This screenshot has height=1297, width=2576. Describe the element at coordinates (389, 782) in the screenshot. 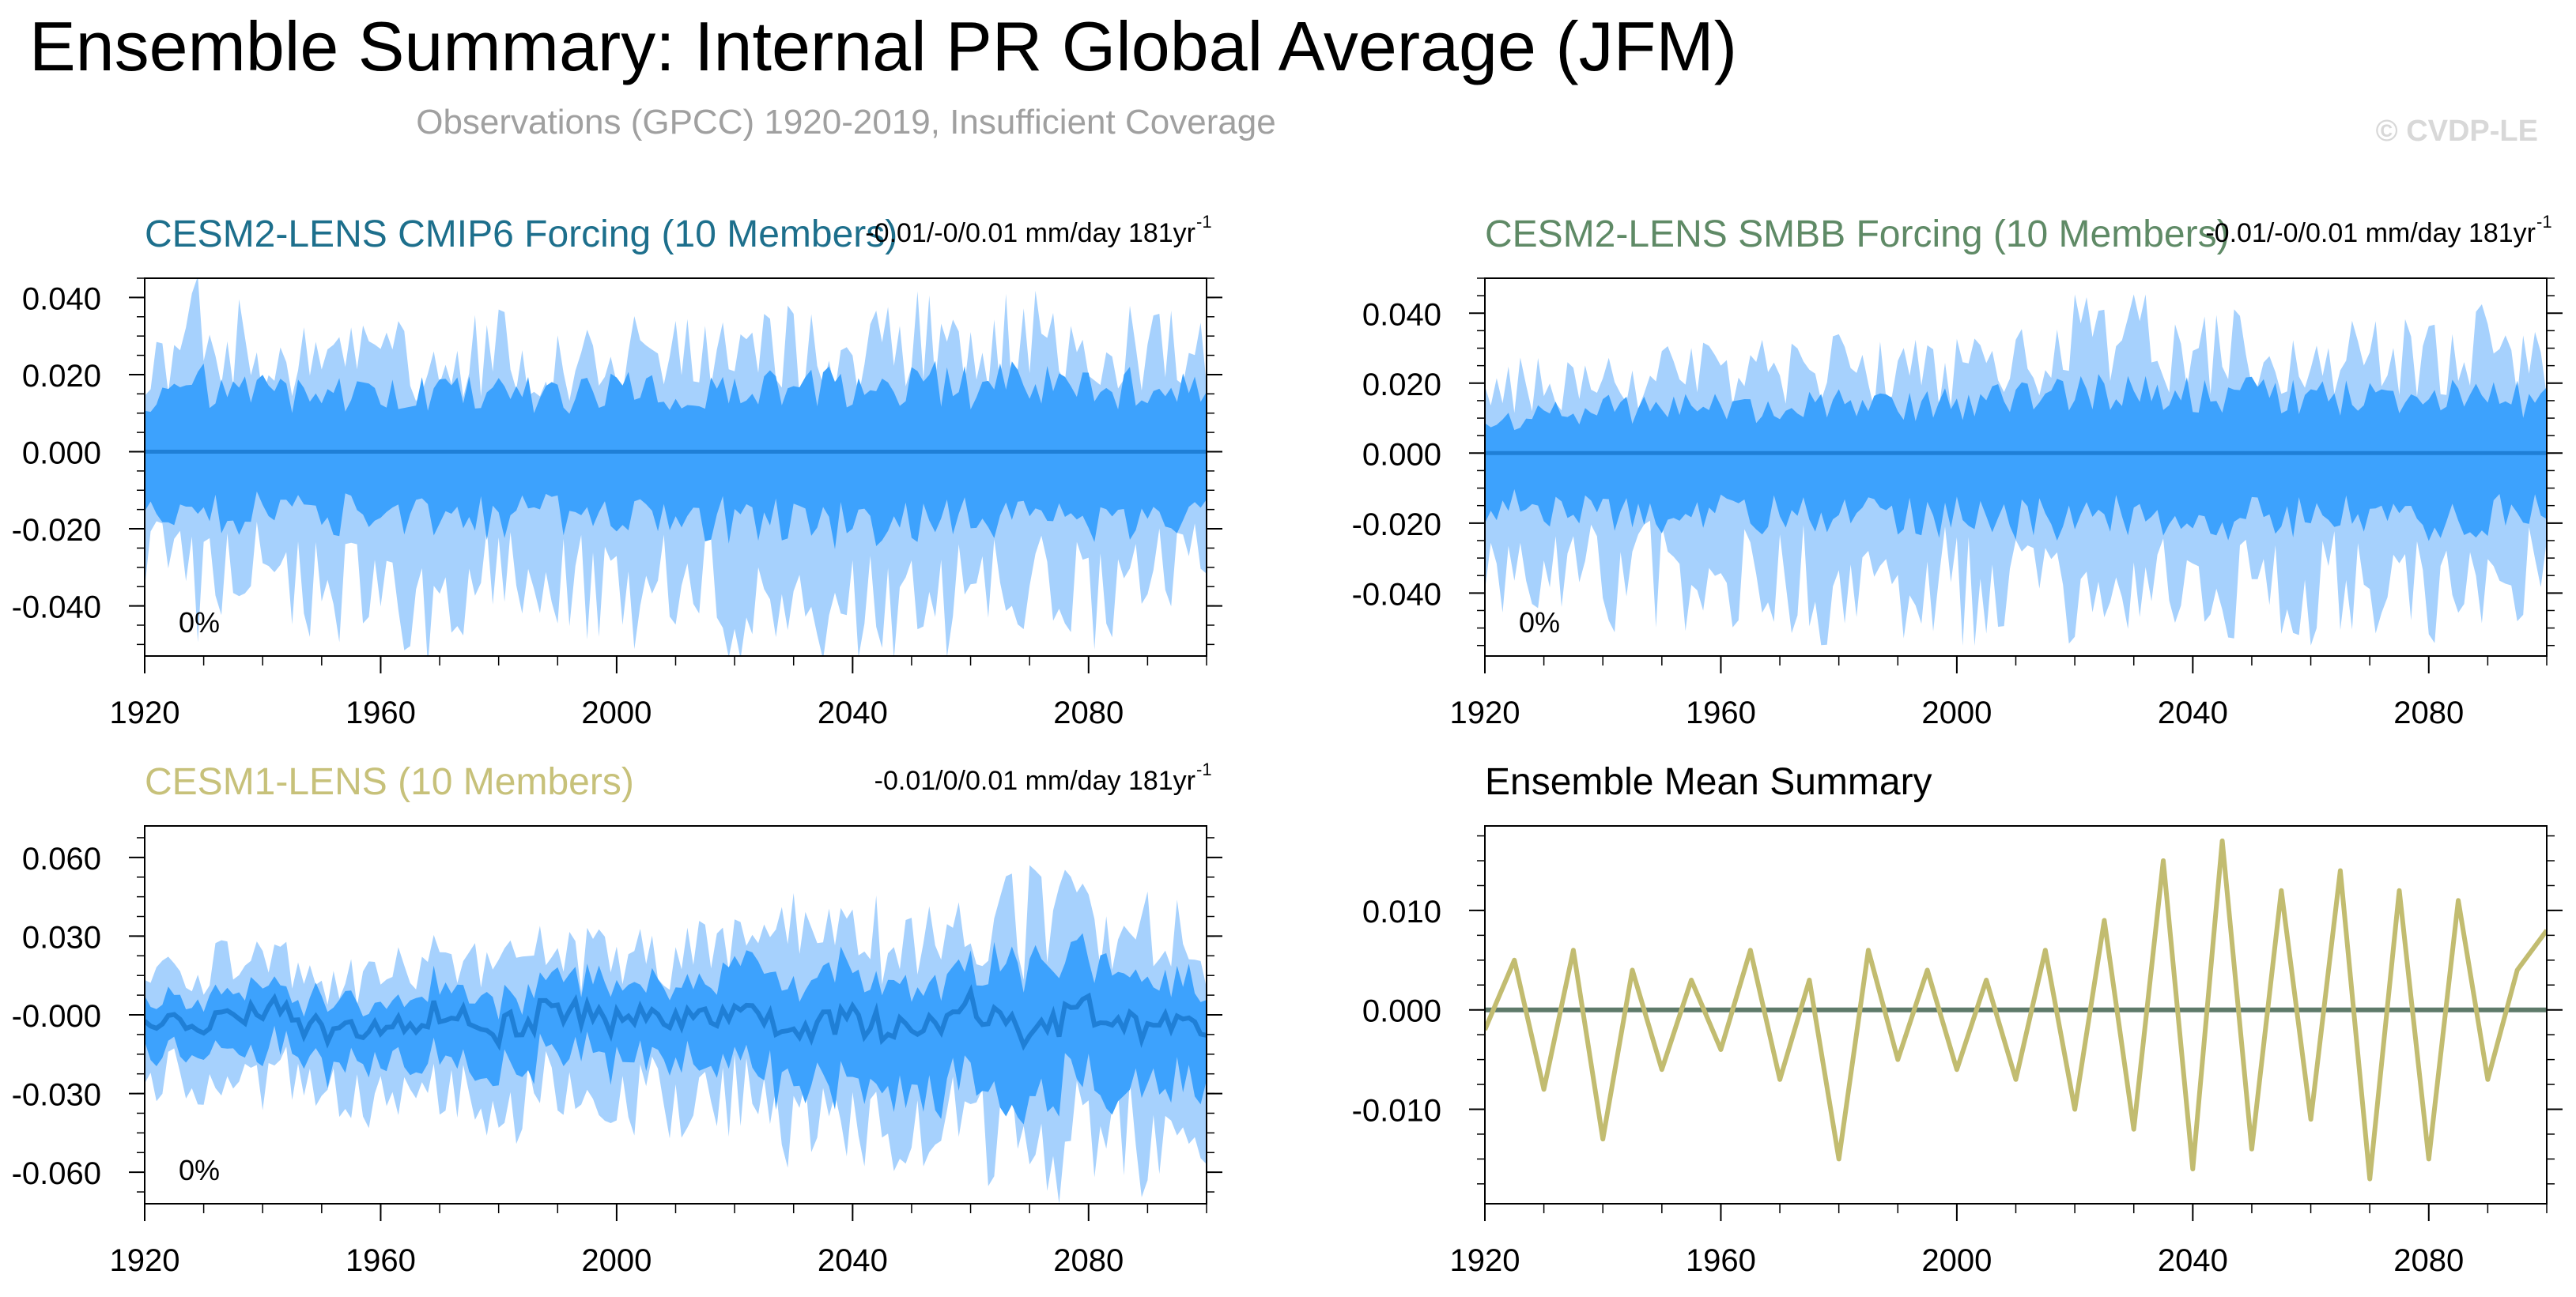

I see `panel-title: CESM1-LENS (10 Members)` at that location.